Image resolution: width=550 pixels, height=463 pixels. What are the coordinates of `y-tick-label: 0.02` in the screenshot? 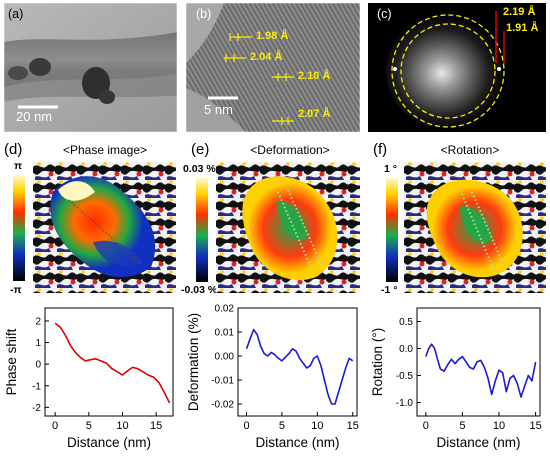 It's located at (225, 309).